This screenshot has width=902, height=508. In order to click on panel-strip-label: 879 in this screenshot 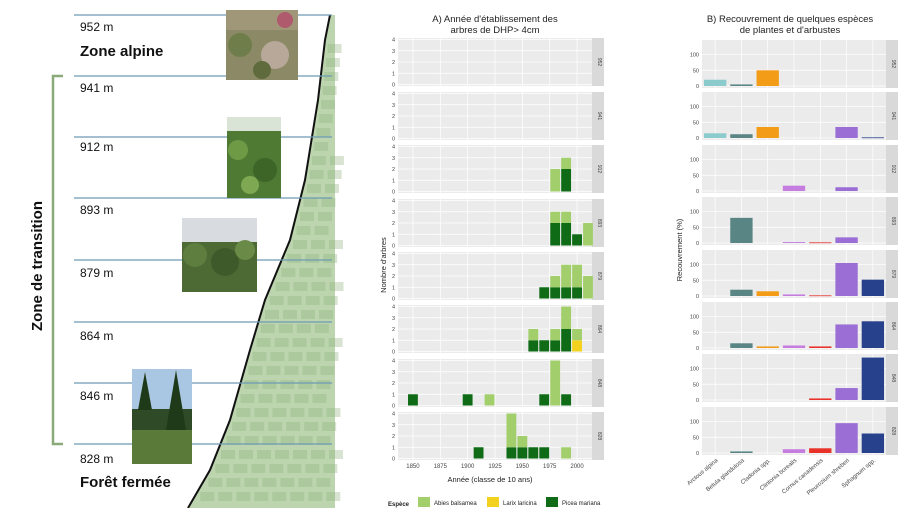, I will do `click(599, 276)`.